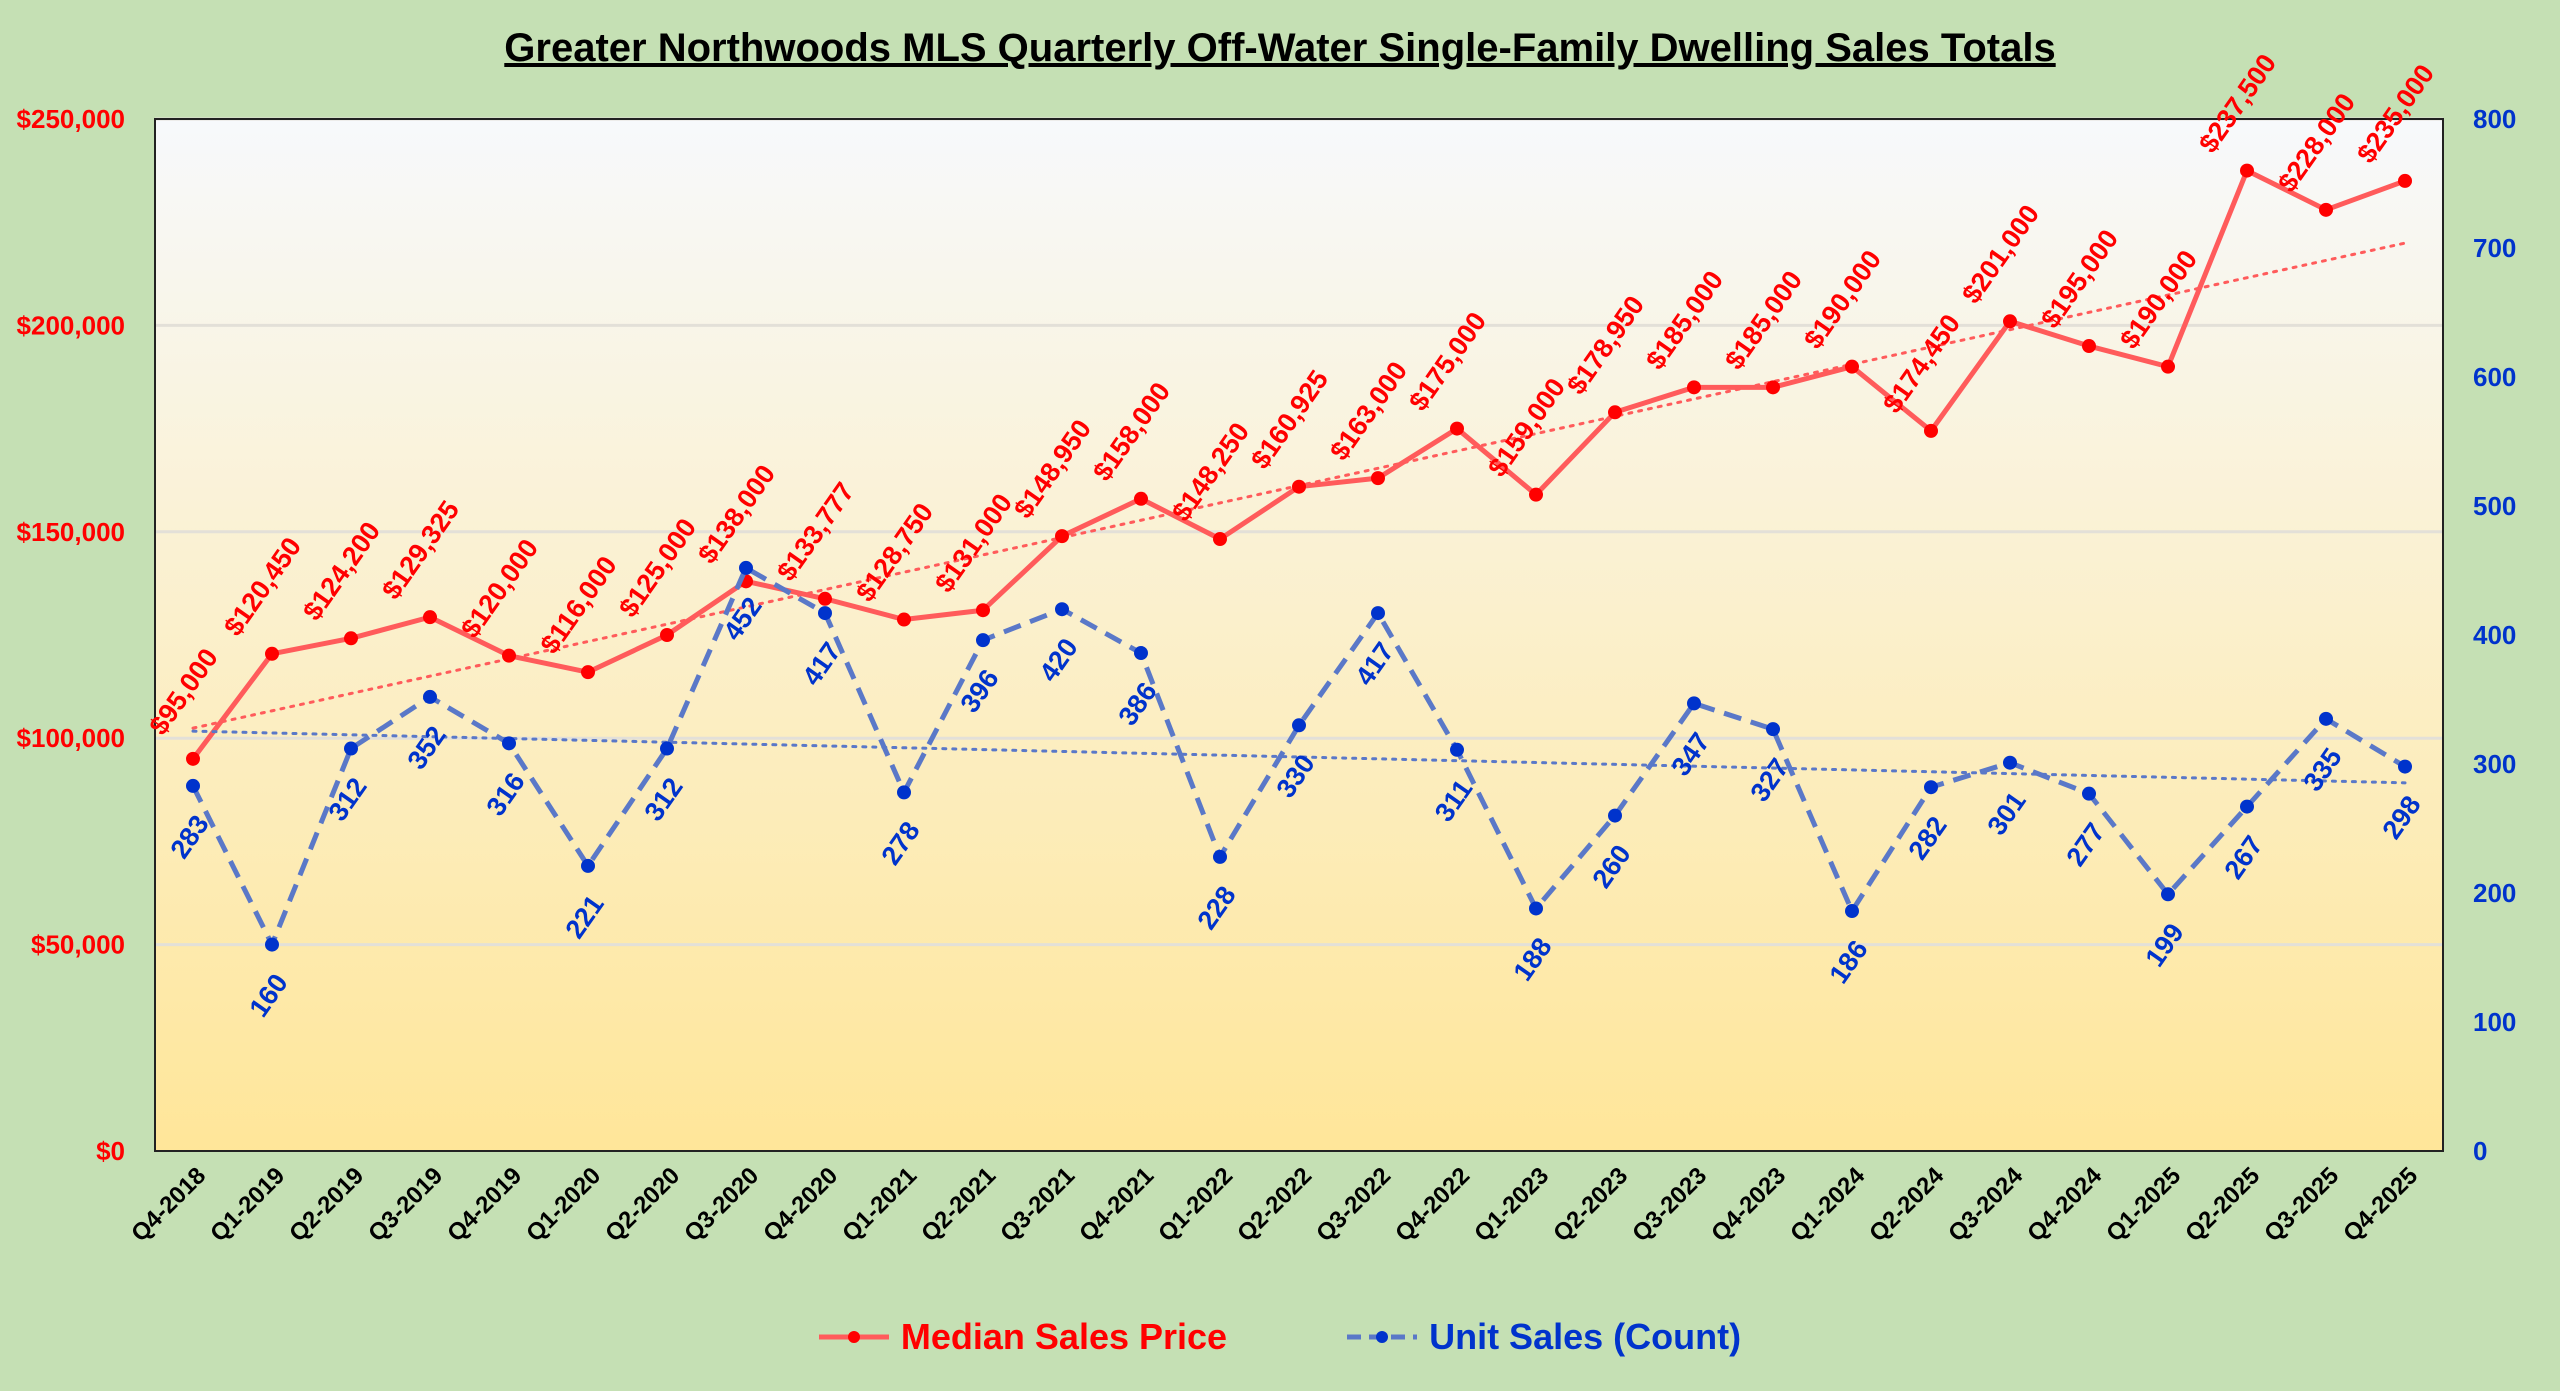 The width and height of the screenshot is (2560, 1391). I want to click on x-axis-tick-label: Q1-2022, so click(1195, 1204).